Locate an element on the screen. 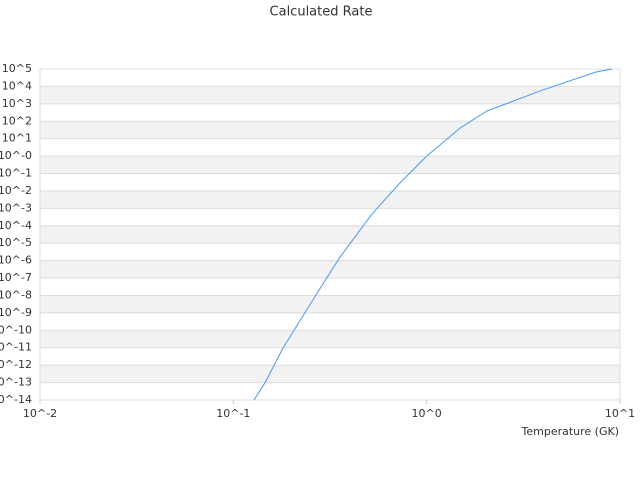 This screenshot has width=640, height=480. y-tick-label: 10^-12 is located at coordinates (16, 364).